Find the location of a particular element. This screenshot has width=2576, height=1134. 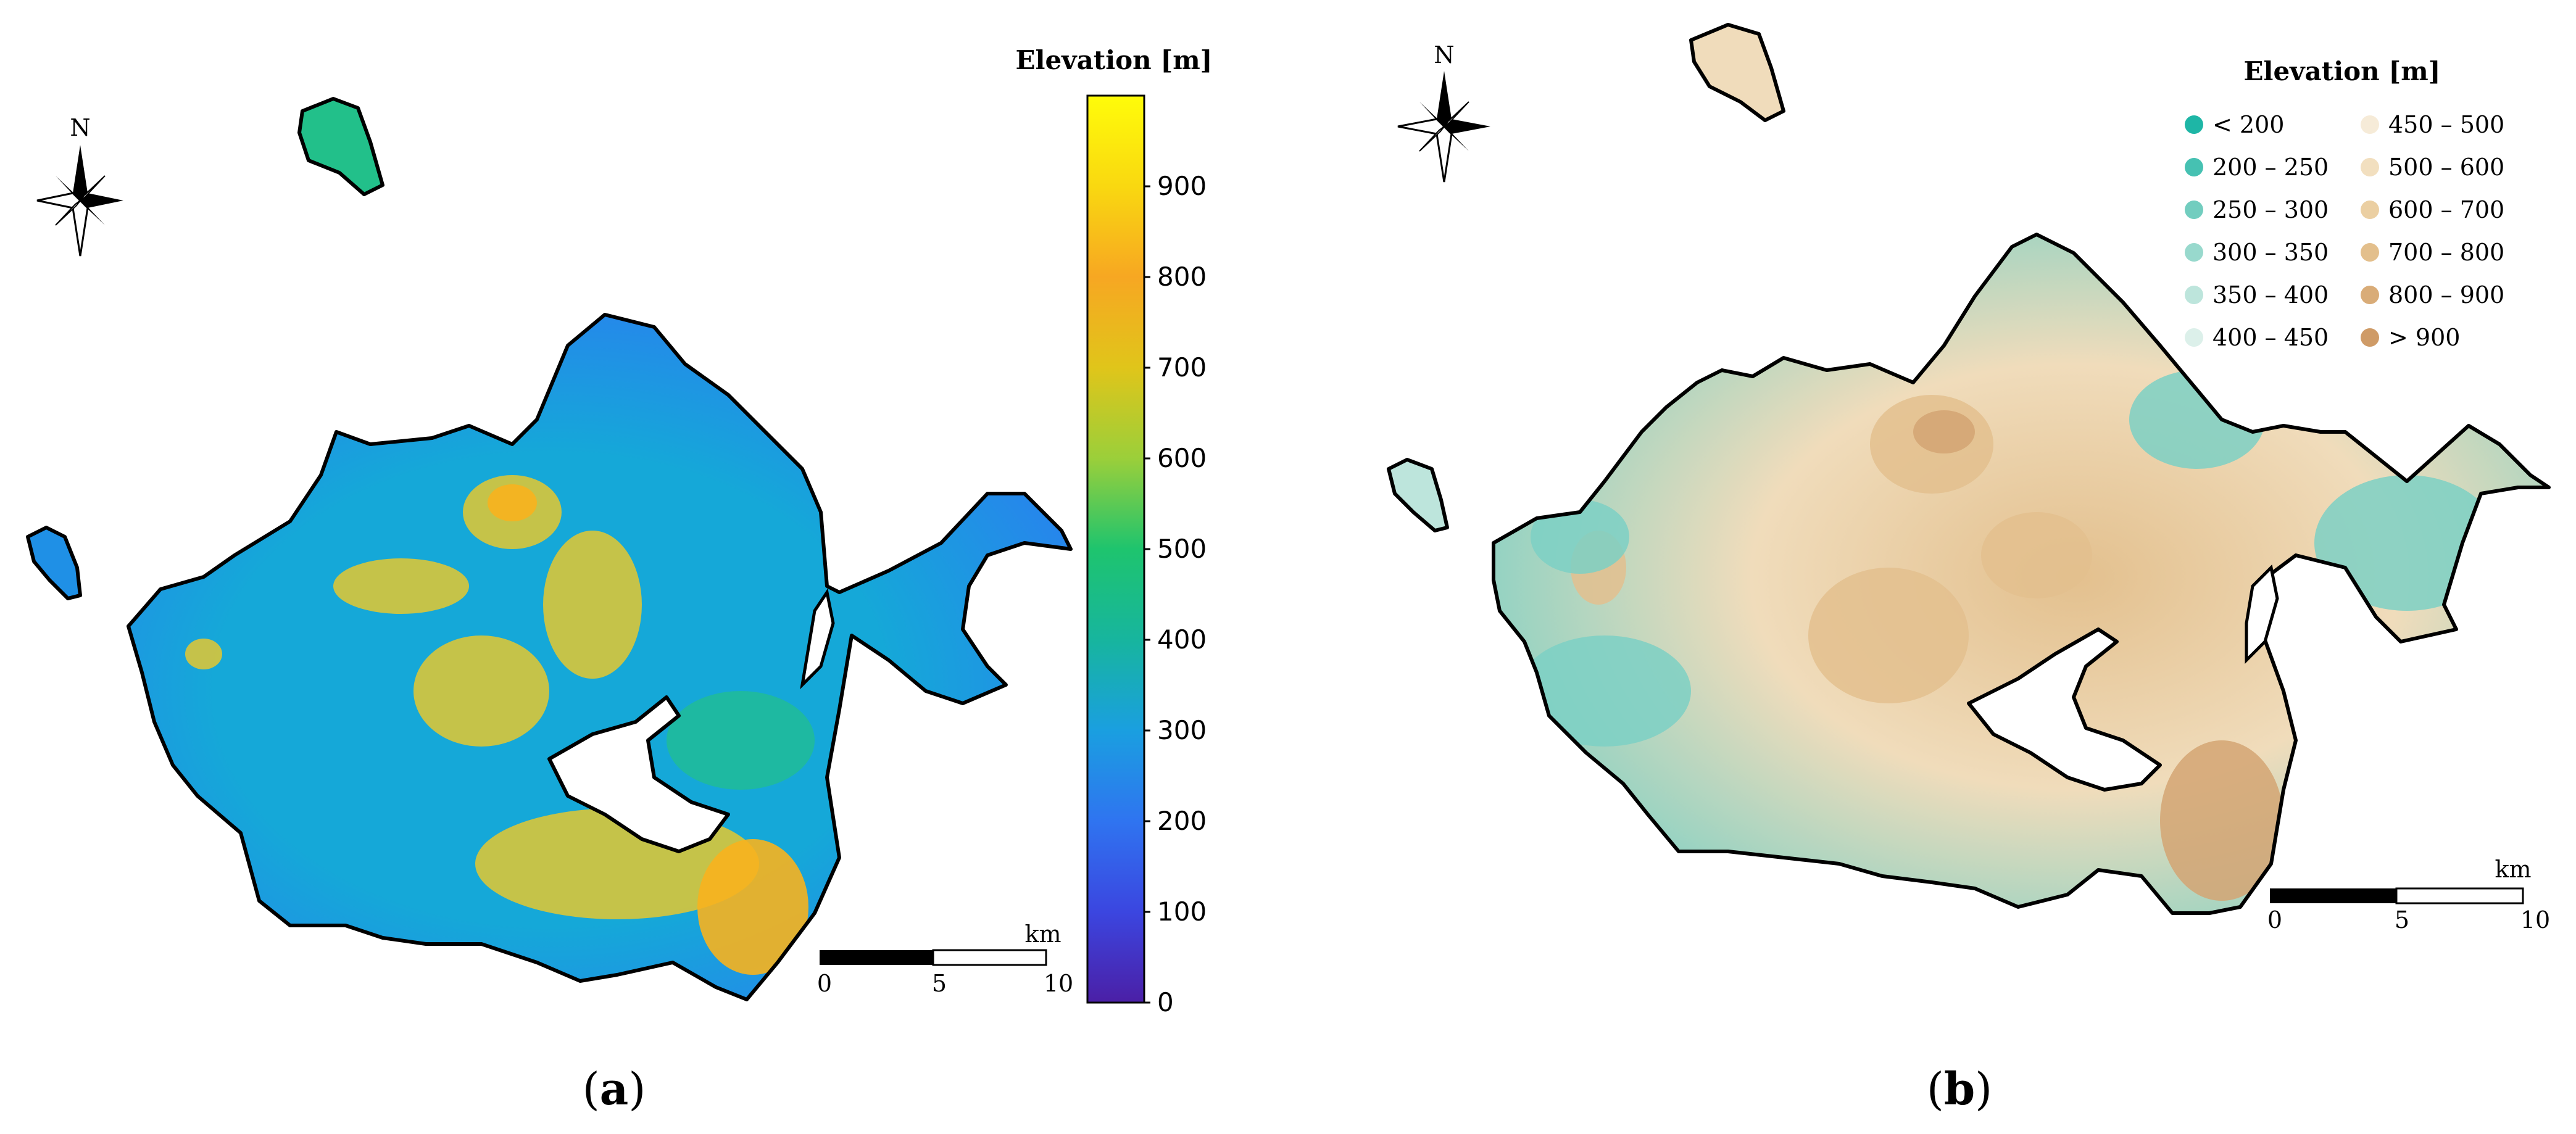

legend-label: 250 – 300 is located at coordinates (2270, 209).